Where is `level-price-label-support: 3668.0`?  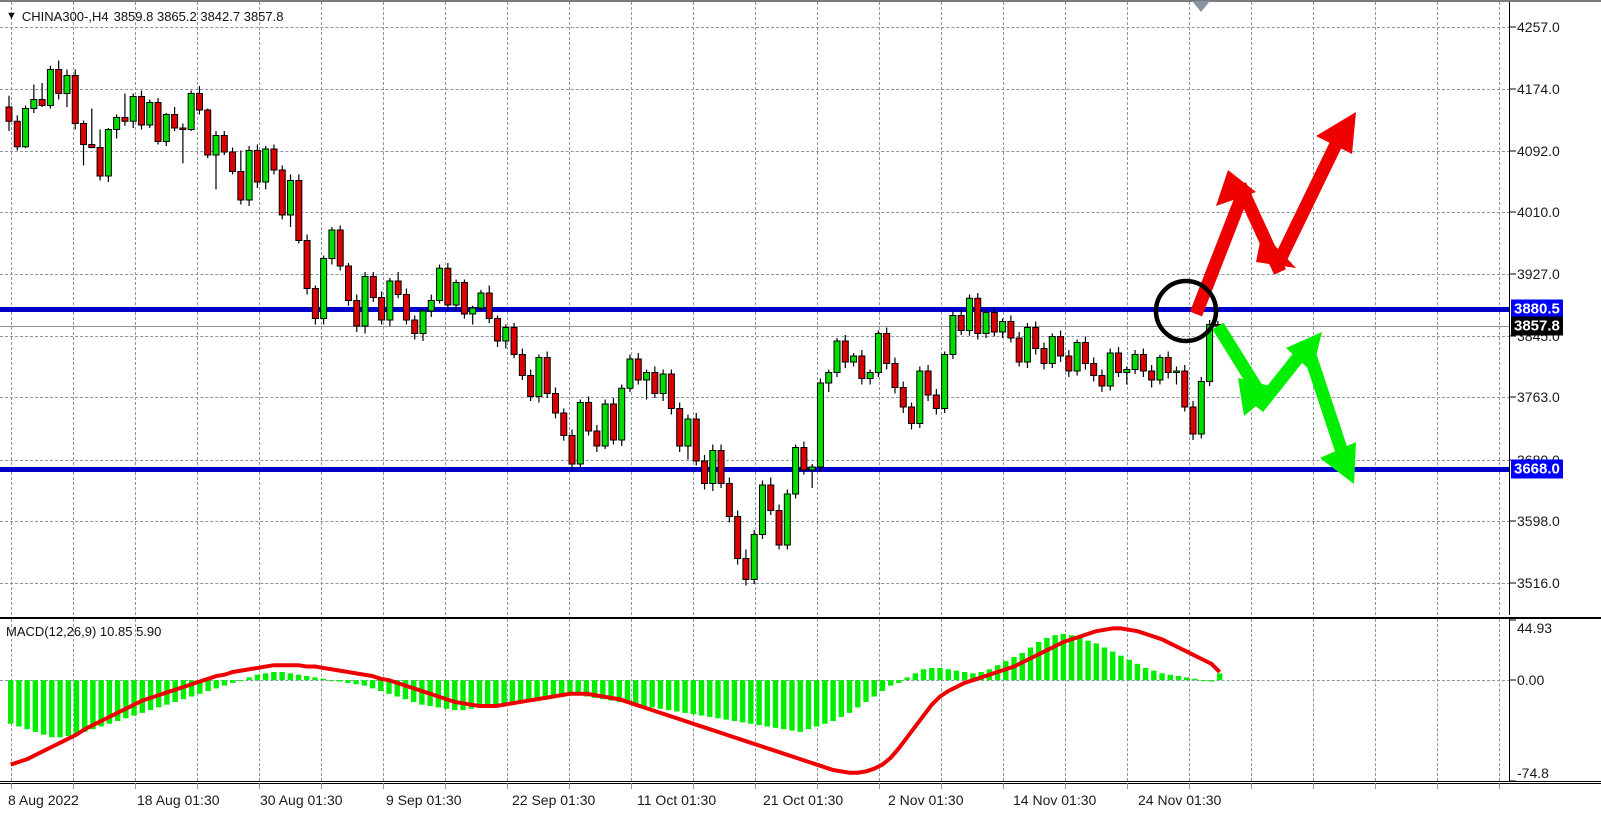 level-price-label-support: 3668.0 is located at coordinates (1537, 468).